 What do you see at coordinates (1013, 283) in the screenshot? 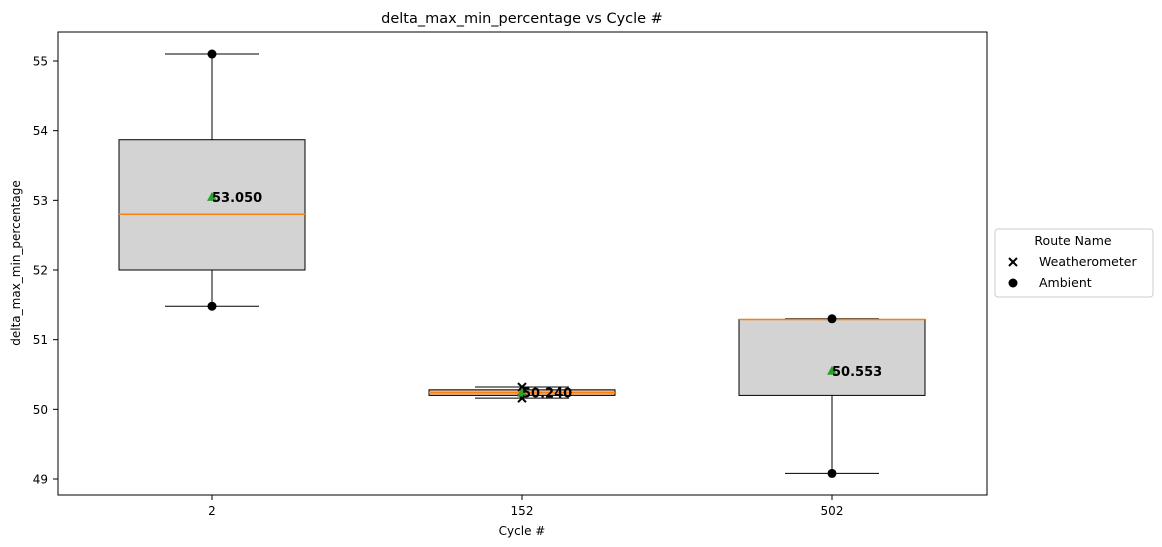
I see `legend-ambient-icon` at bounding box center [1013, 283].